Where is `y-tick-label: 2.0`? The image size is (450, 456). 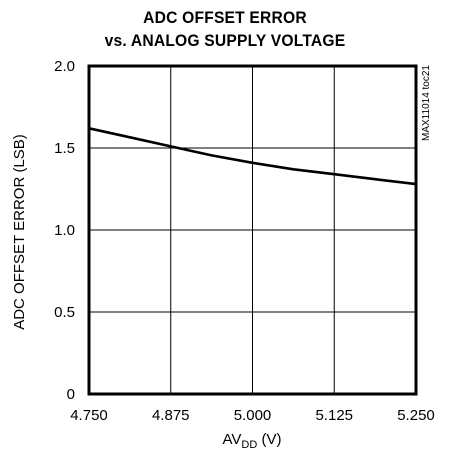 y-tick-label: 2.0 is located at coordinates (64, 66).